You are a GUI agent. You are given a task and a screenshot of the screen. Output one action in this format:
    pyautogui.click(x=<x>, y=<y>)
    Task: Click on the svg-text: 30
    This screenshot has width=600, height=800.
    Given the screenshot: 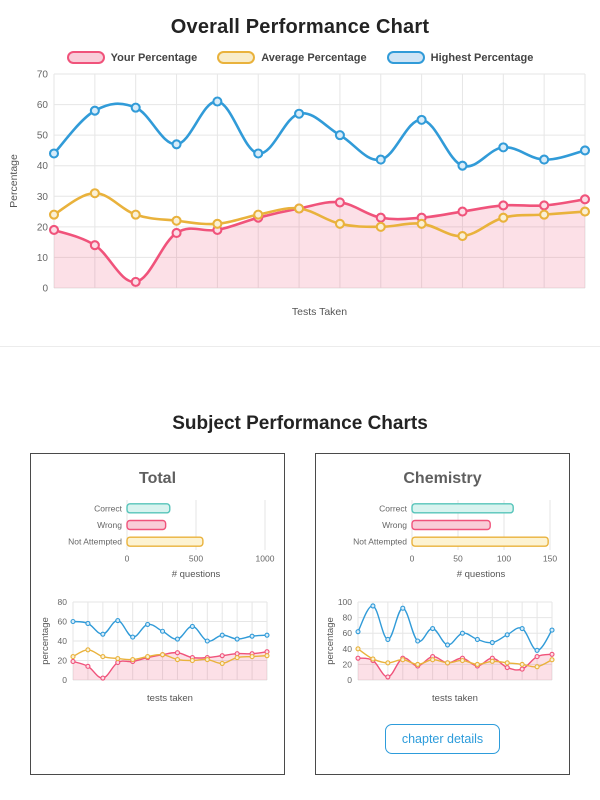 What is the action you would take?
    pyautogui.click(x=42, y=197)
    